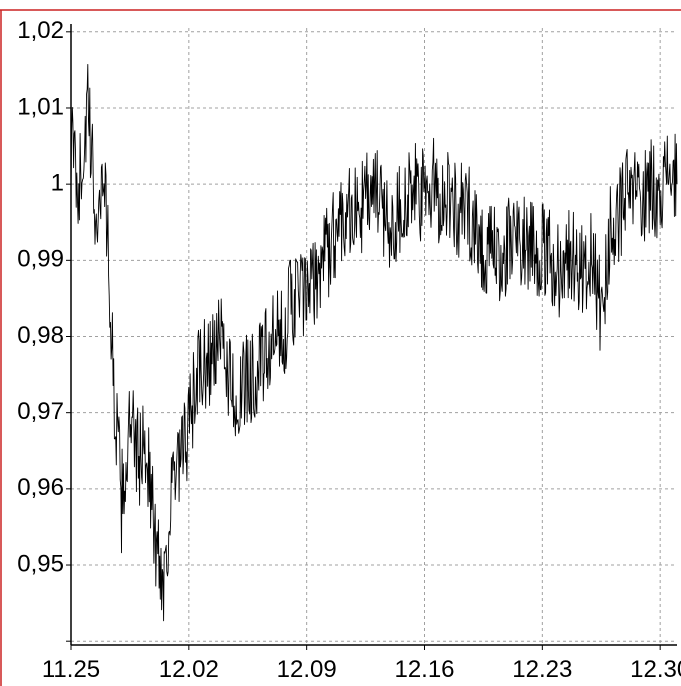  I want to click on x-tick-label: 12.30, so click(655, 669).